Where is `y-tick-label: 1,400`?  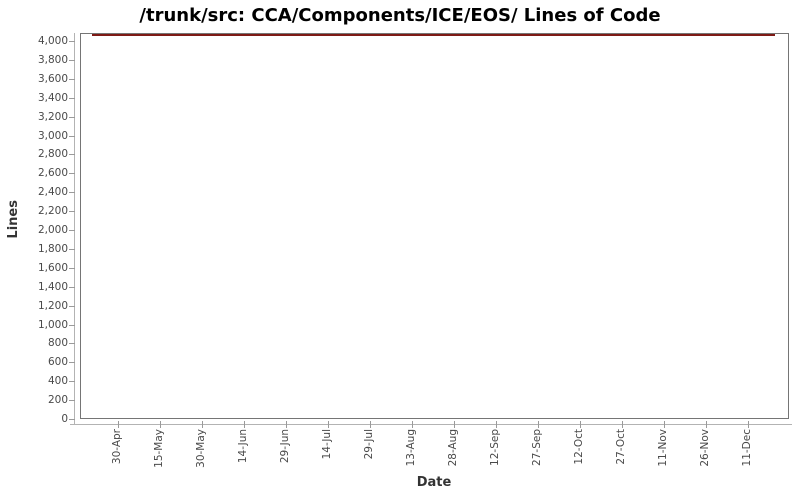
y-tick-label: 1,400 is located at coordinates (52, 286).